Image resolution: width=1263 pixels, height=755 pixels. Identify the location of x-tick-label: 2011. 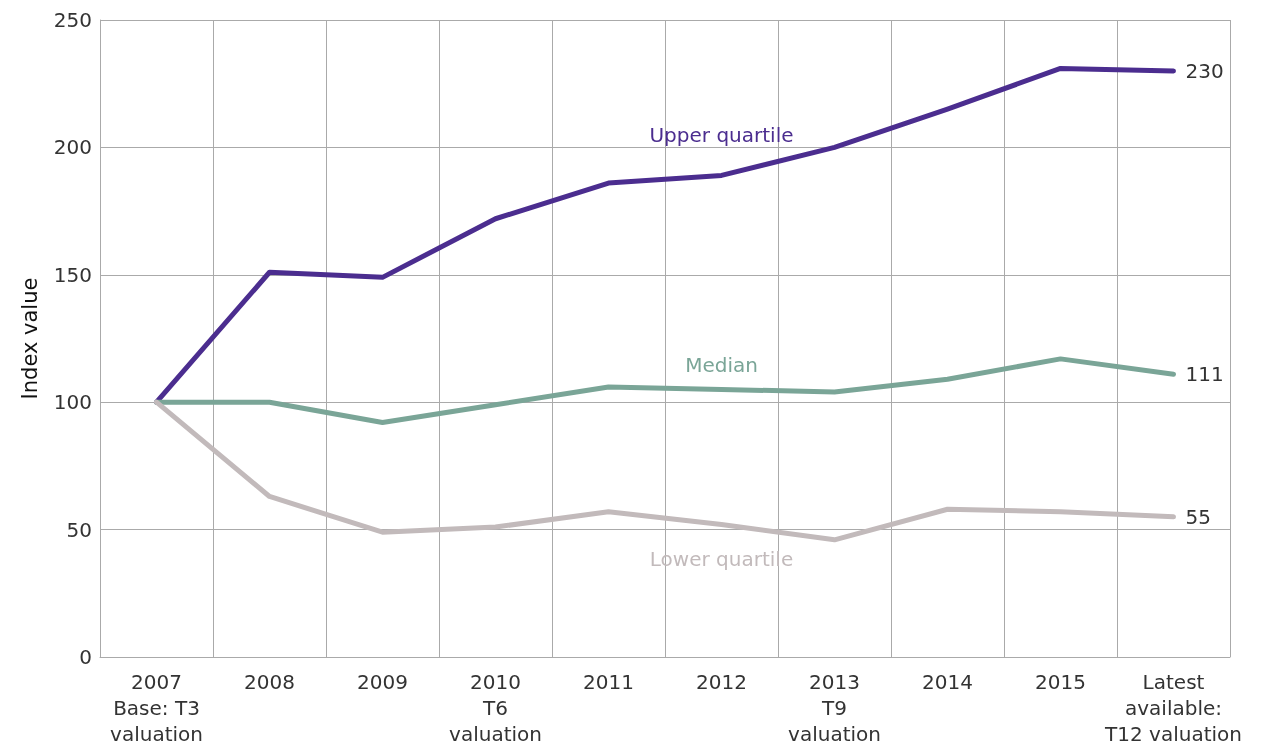
(608, 682).